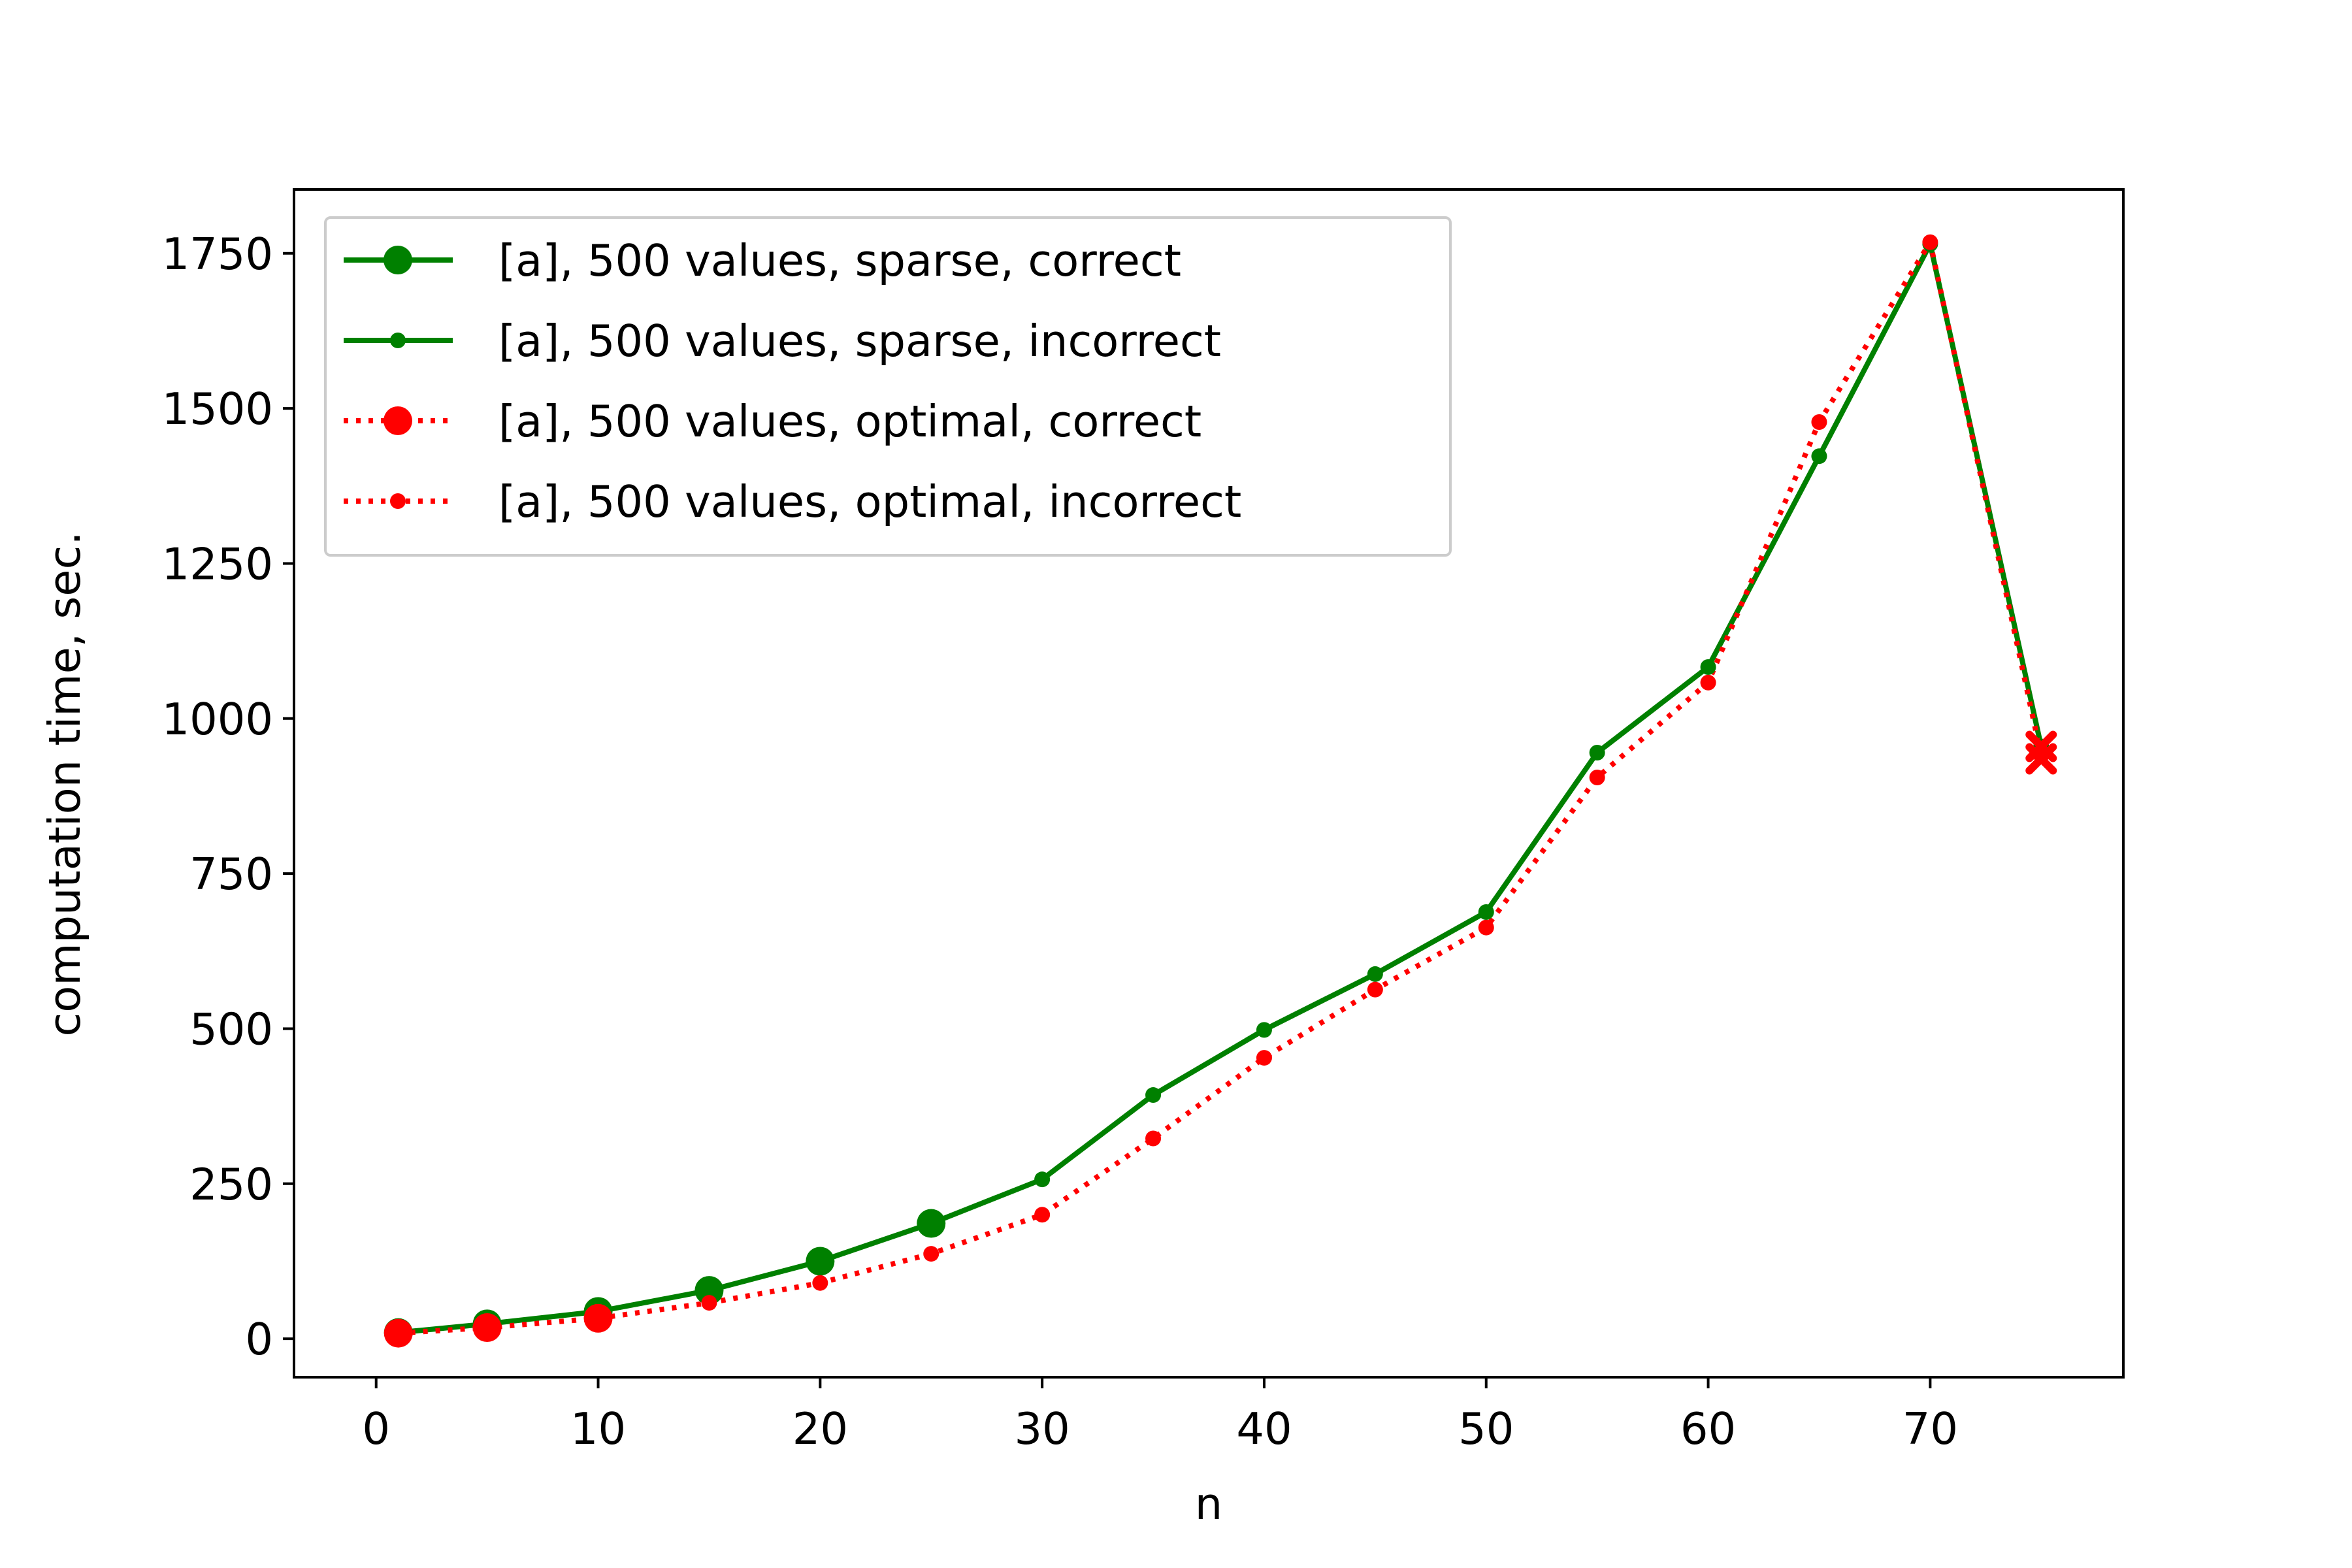  What do you see at coordinates (849, 421) in the screenshot?
I see `legend-entry-label: [a], 500 values, optimal, correct` at bounding box center [849, 421].